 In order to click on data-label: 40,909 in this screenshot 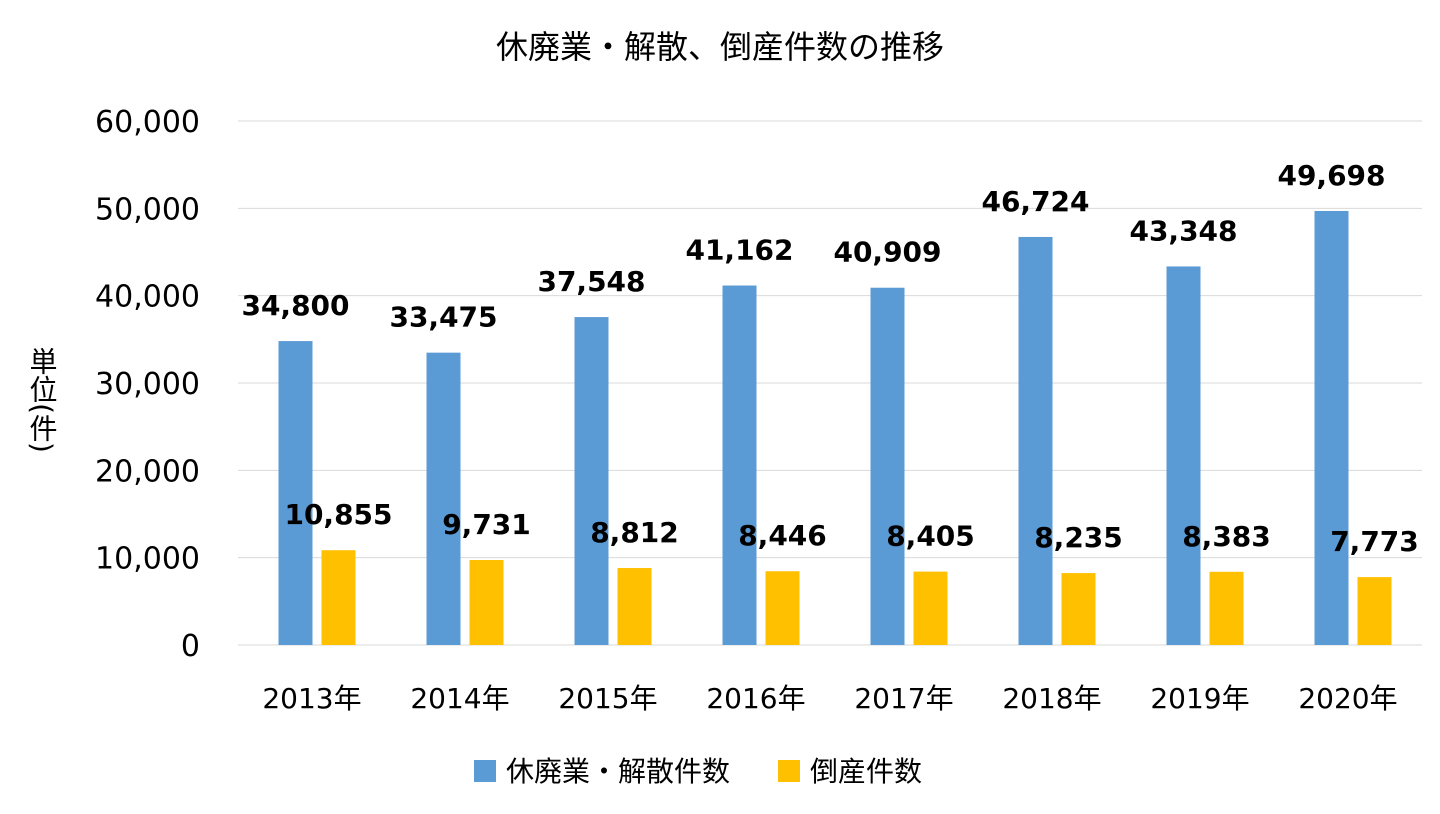, I will do `click(887, 252)`.